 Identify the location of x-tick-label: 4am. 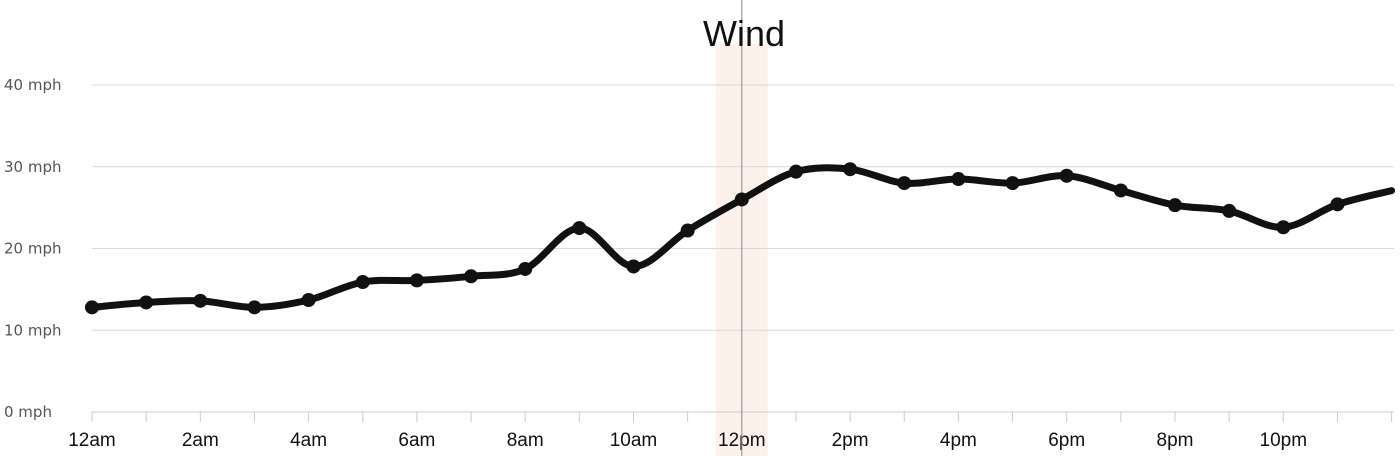
(308, 440).